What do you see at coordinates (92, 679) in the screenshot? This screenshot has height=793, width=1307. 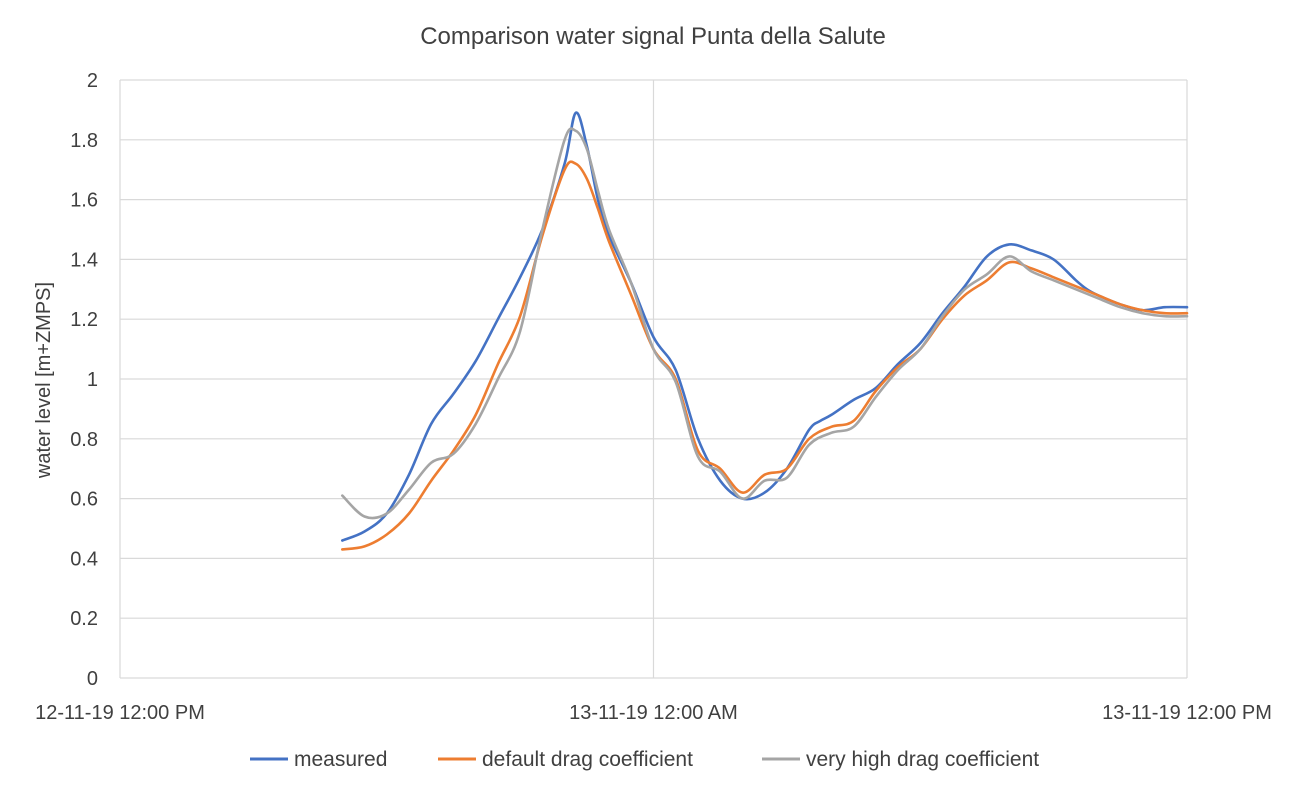 I see `y-tick-label: 0` at bounding box center [92, 679].